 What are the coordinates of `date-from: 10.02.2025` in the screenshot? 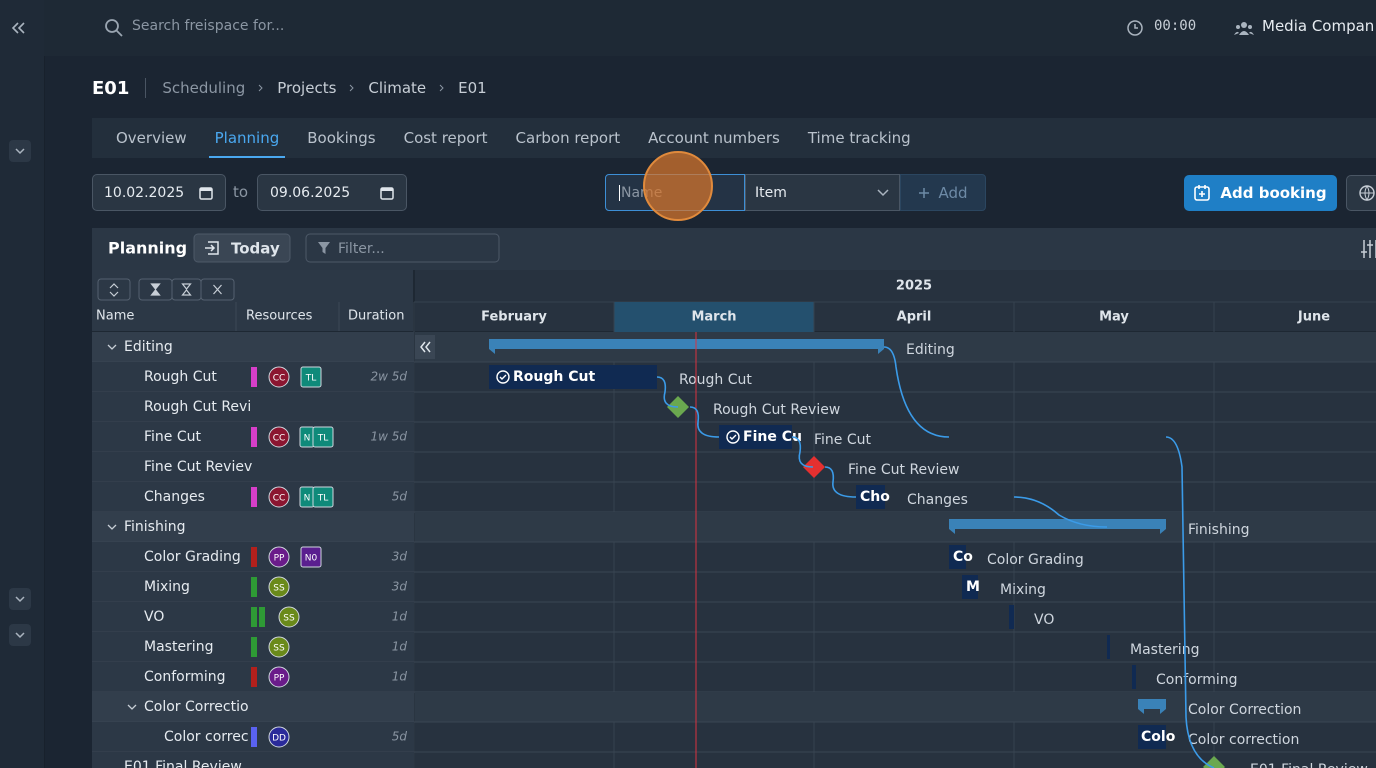 It's located at (159, 192).